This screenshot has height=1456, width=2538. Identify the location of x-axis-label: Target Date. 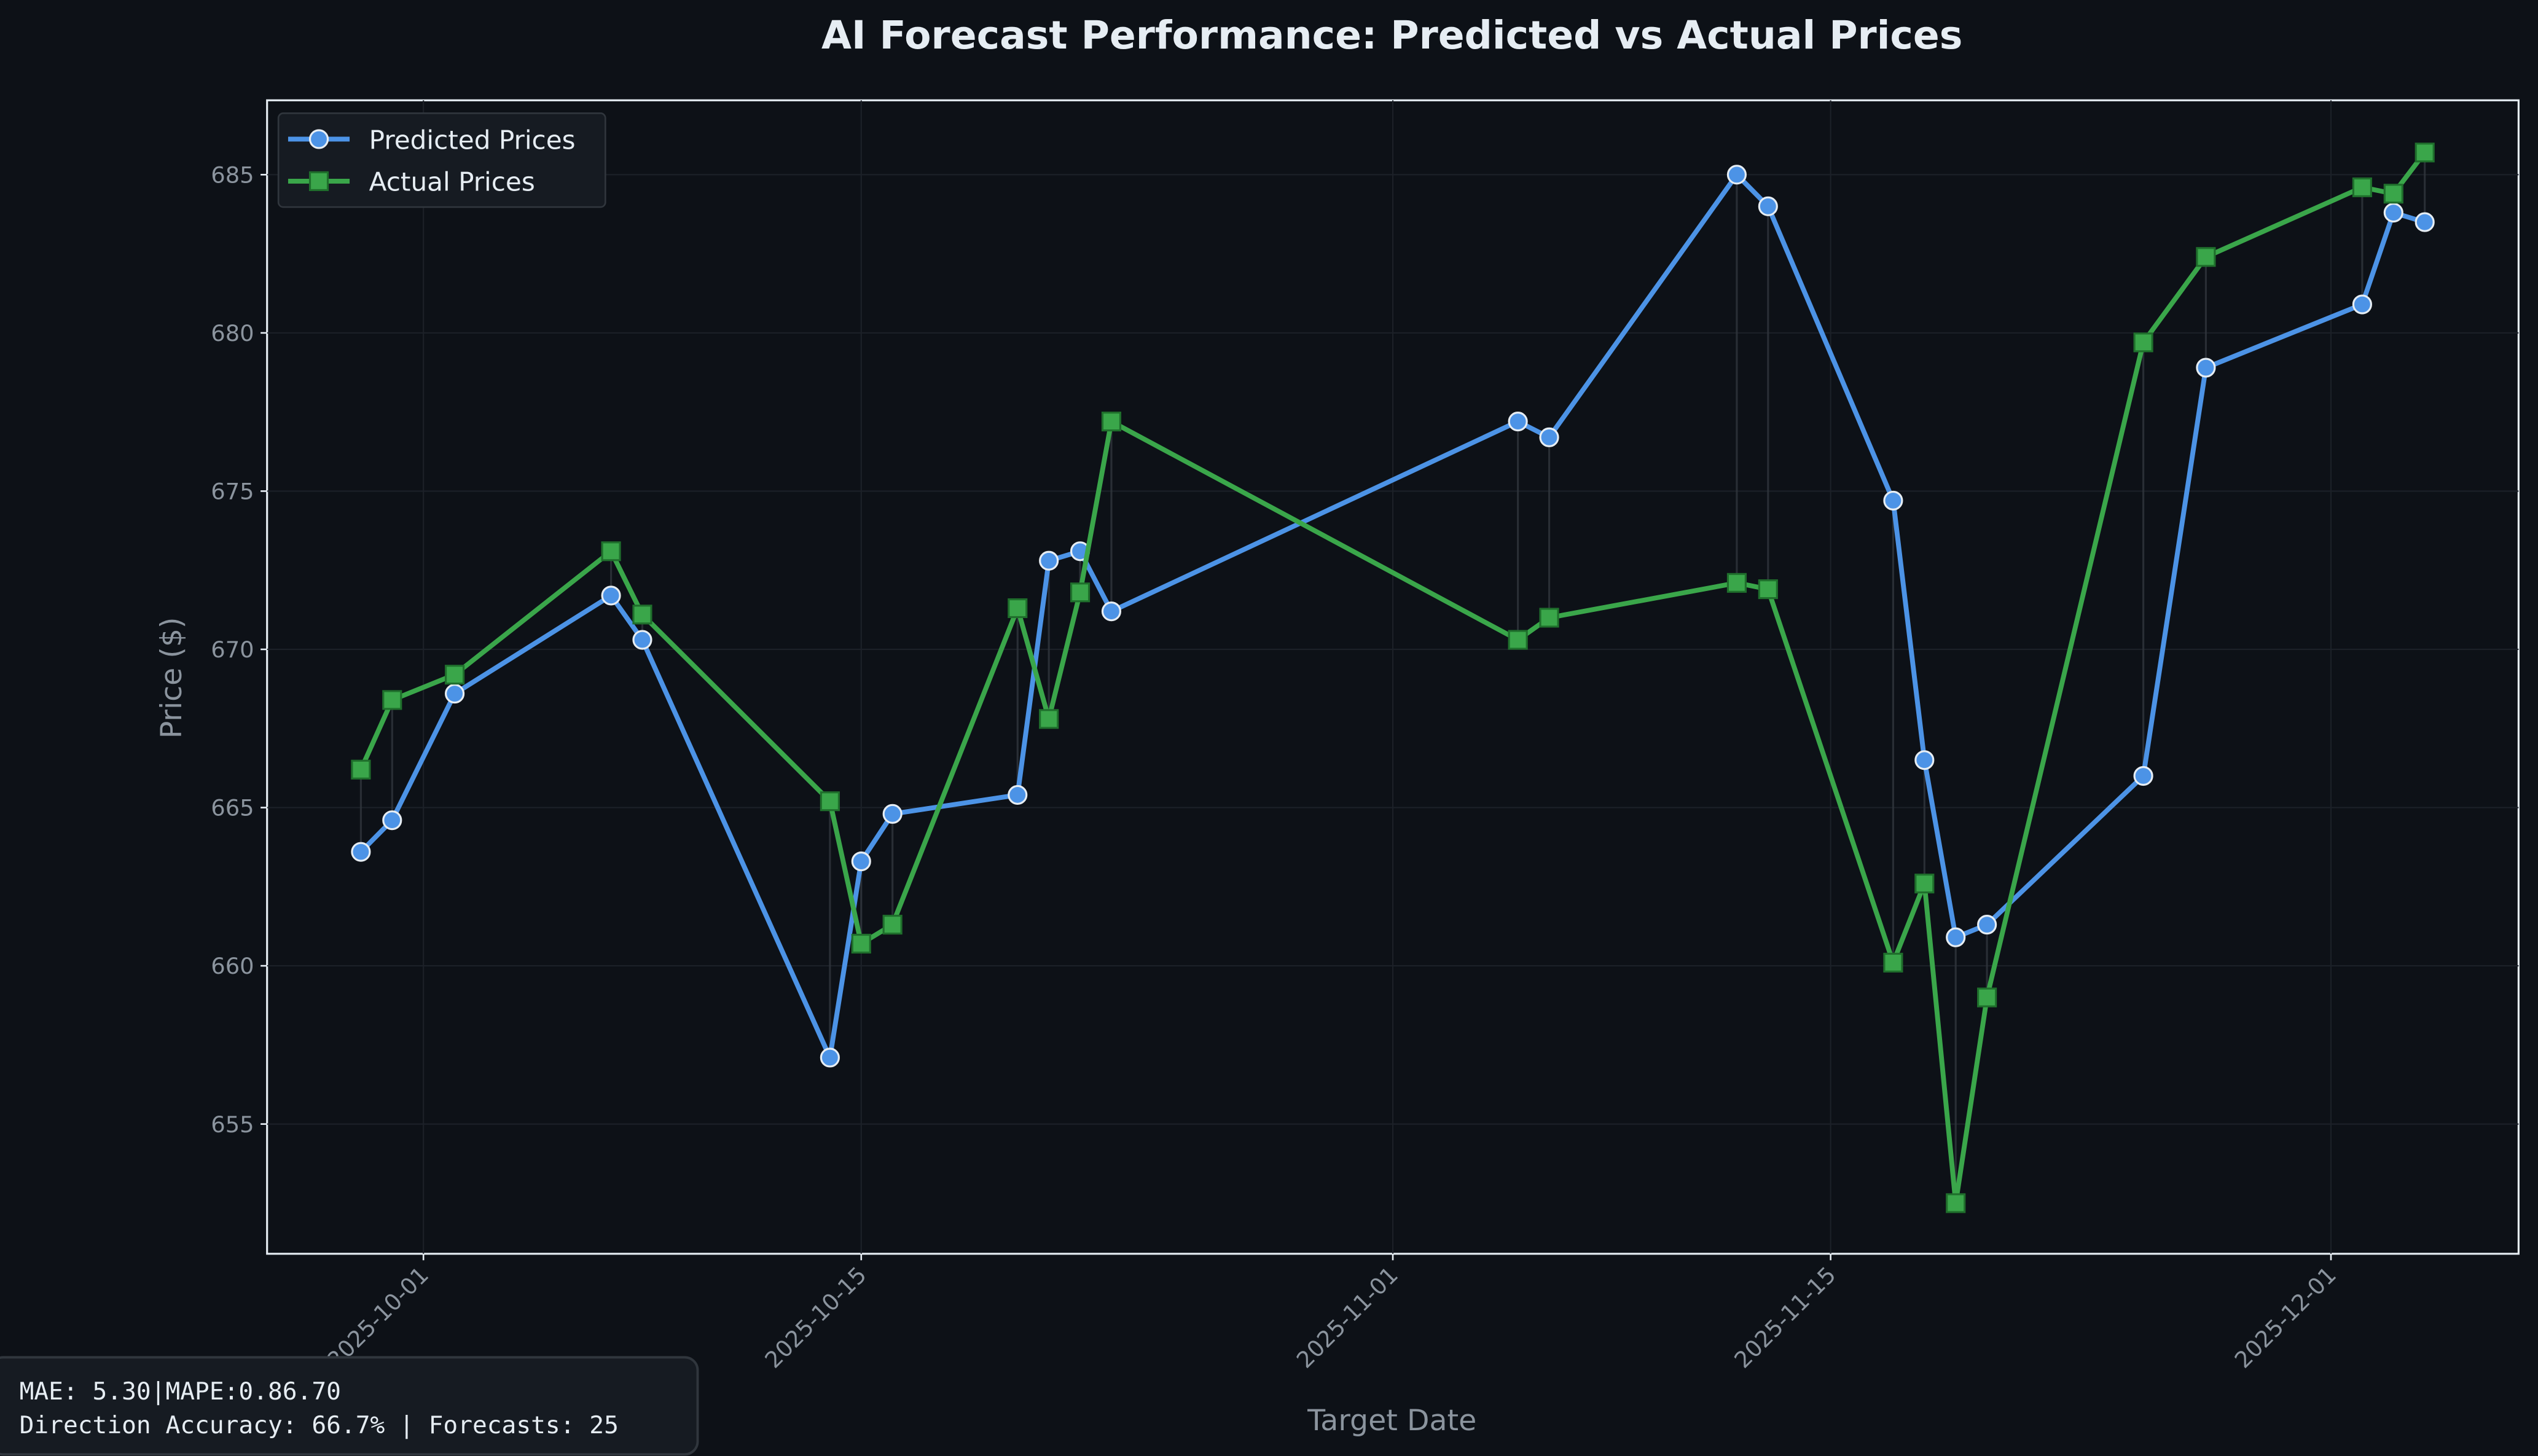
(1391, 1421).